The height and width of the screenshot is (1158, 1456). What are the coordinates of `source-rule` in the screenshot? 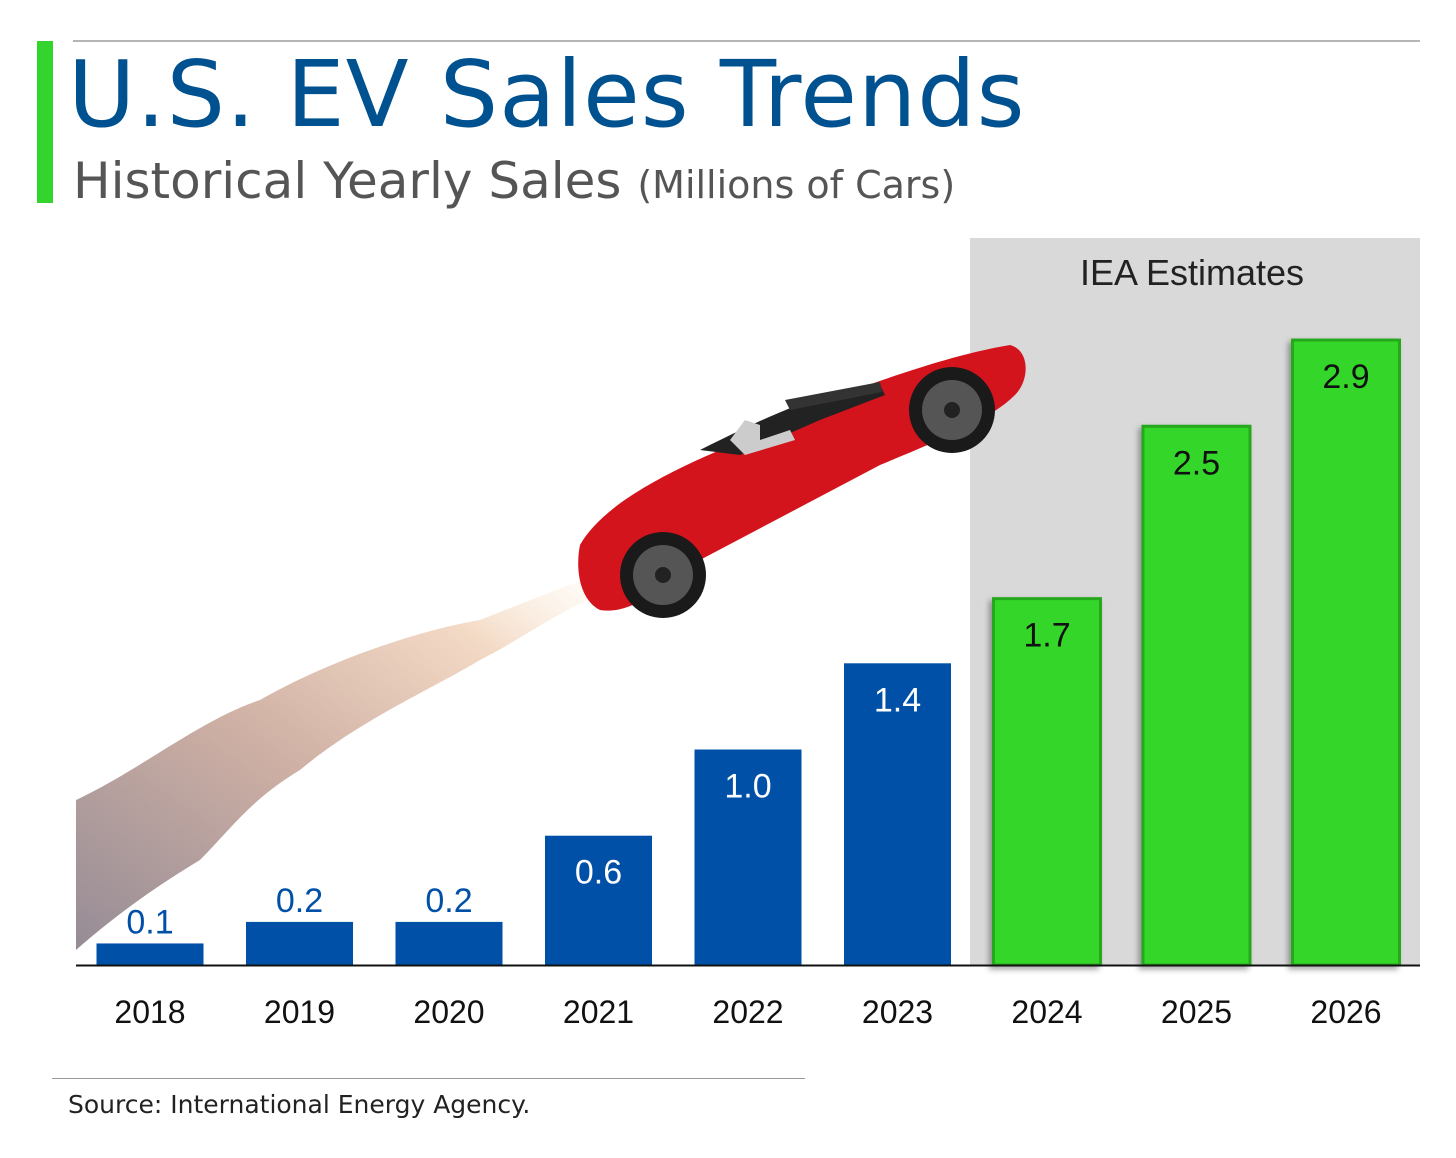 It's located at (428, 1078).